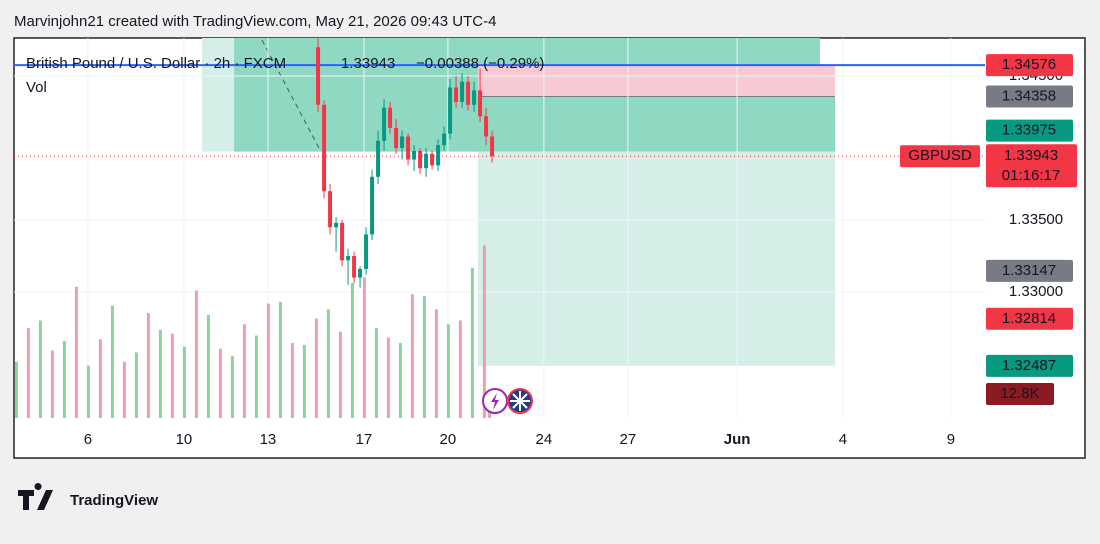  Describe the element at coordinates (364, 439) in the screenshot. I see `x-tick-label: 17` at that location.